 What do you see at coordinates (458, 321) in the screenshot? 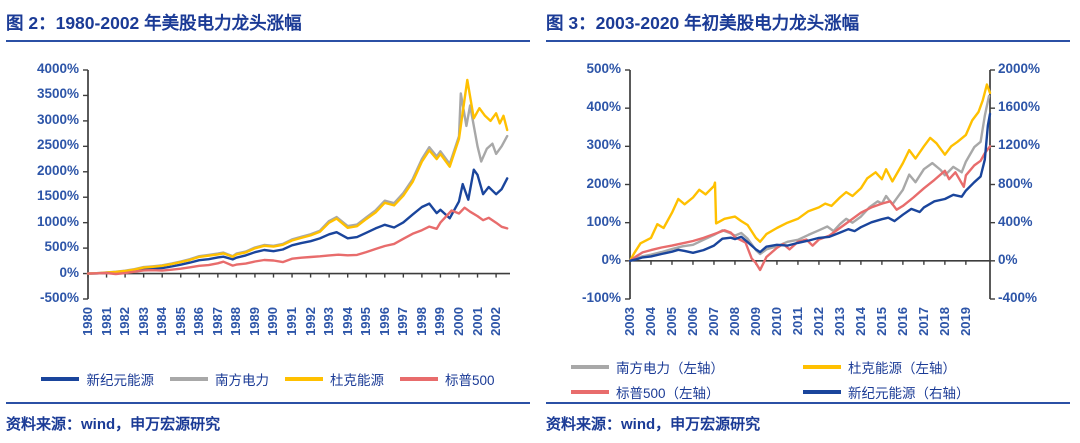
I see `figure-2-x-tick-label: 2000` at bounding box center [458, 321].